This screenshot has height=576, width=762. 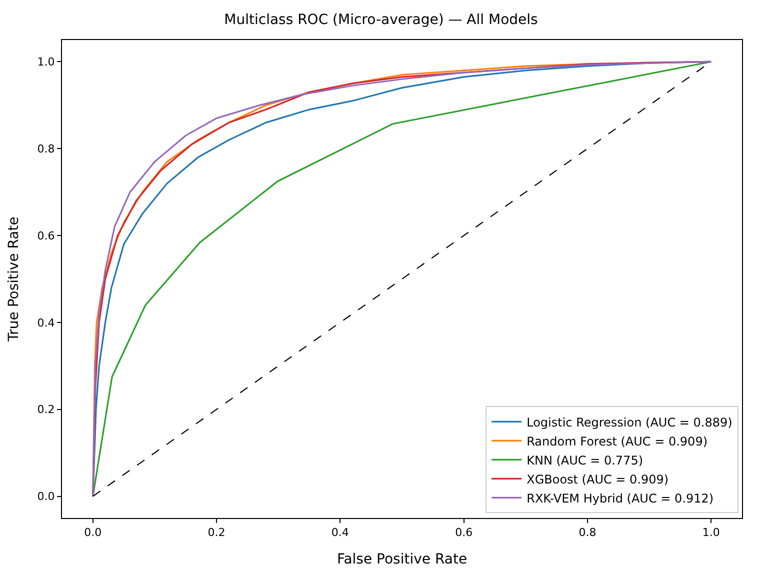 I want to click on legend-label: RXK-VEM Hybrid (AUC = 0.912), so click(x=620, y=498).